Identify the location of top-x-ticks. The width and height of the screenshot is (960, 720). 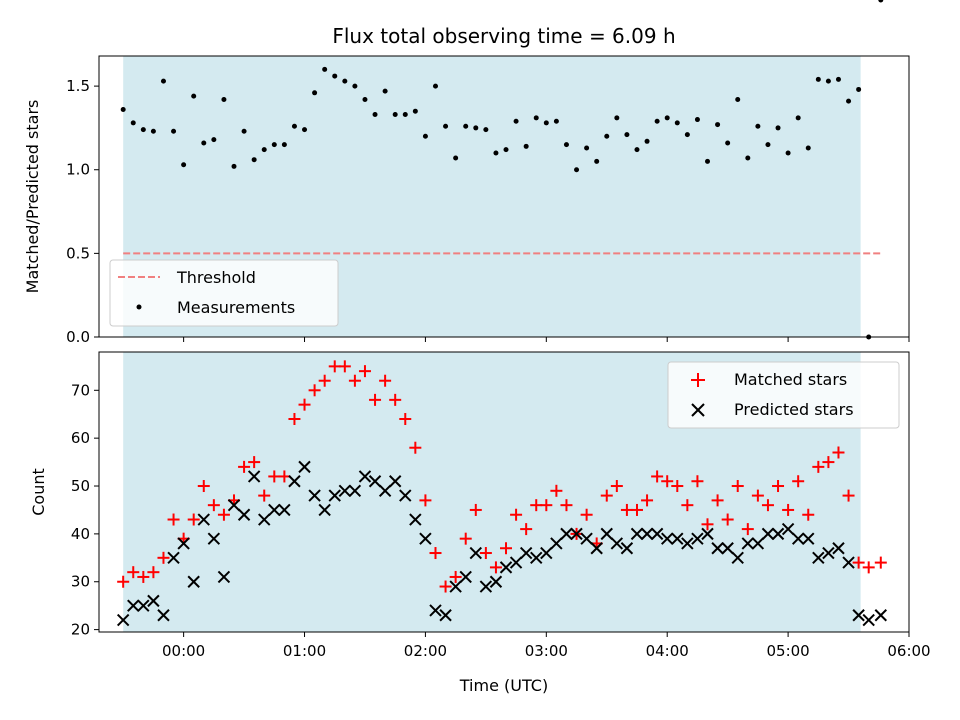
(546, 339).